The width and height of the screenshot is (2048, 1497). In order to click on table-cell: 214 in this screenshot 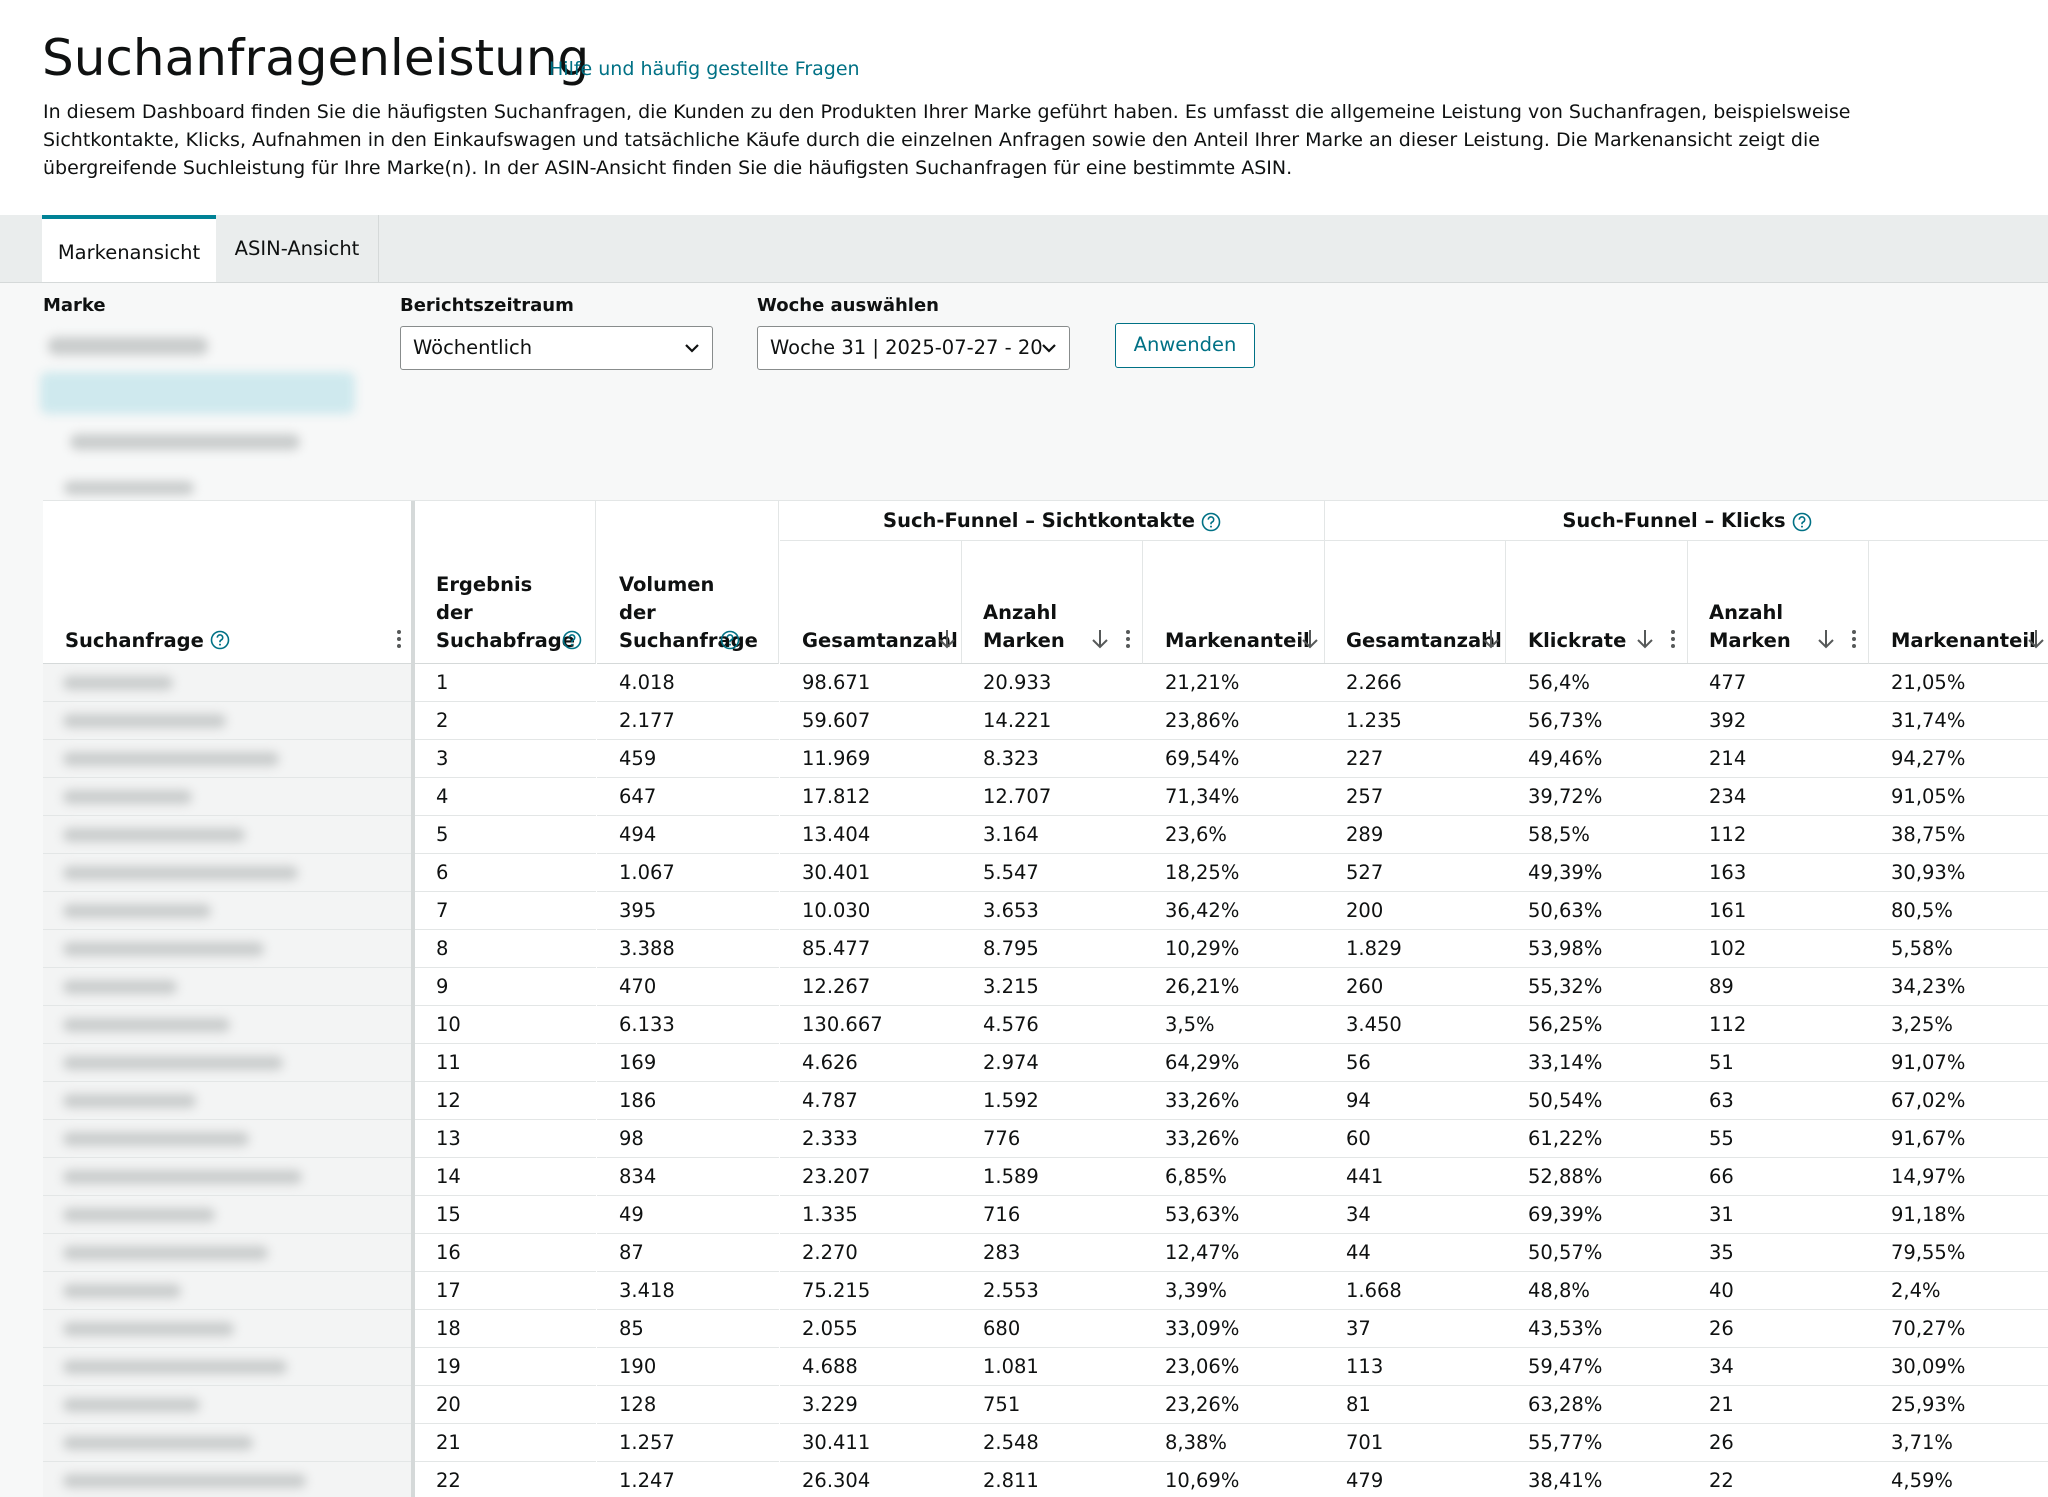, I will do `click(1778, 759)`.